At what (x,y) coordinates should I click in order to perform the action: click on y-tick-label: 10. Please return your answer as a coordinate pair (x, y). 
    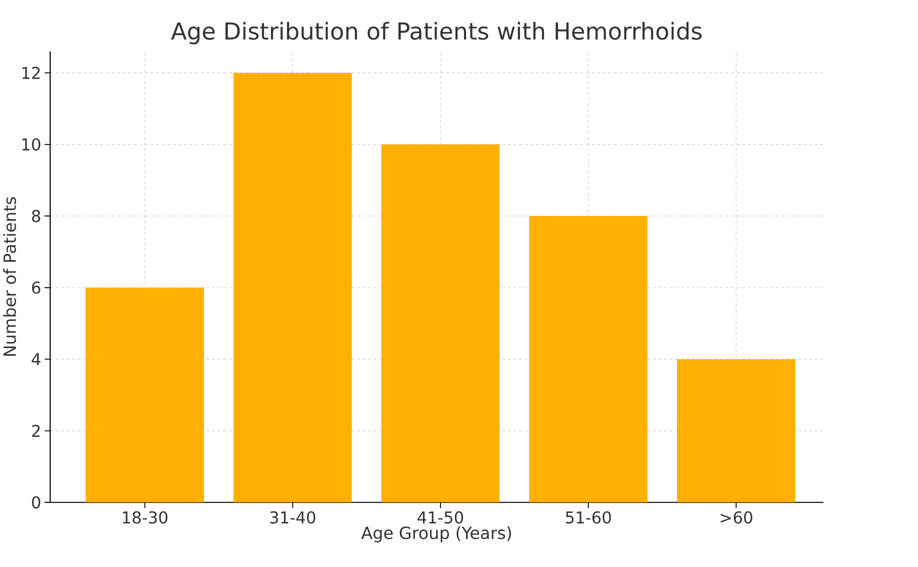
    Looking at the image, I should click on (31, 144).